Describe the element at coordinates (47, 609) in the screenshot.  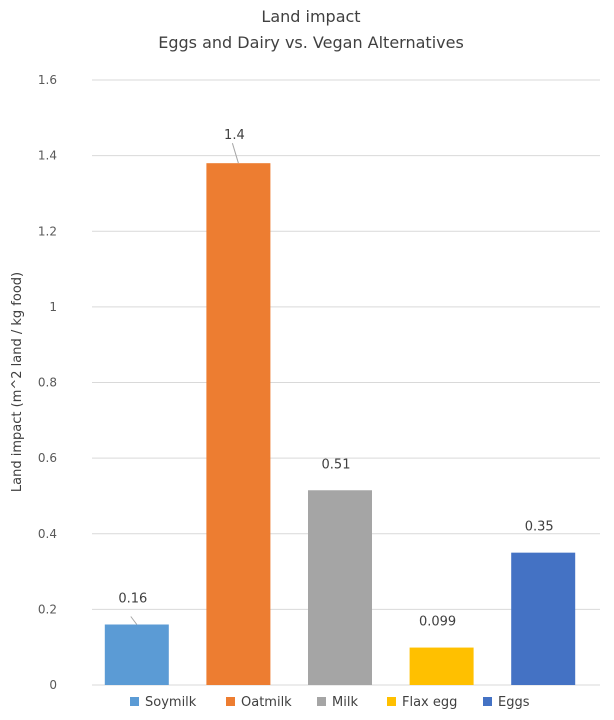
I see `y-tick-label: 0.2` at that location.